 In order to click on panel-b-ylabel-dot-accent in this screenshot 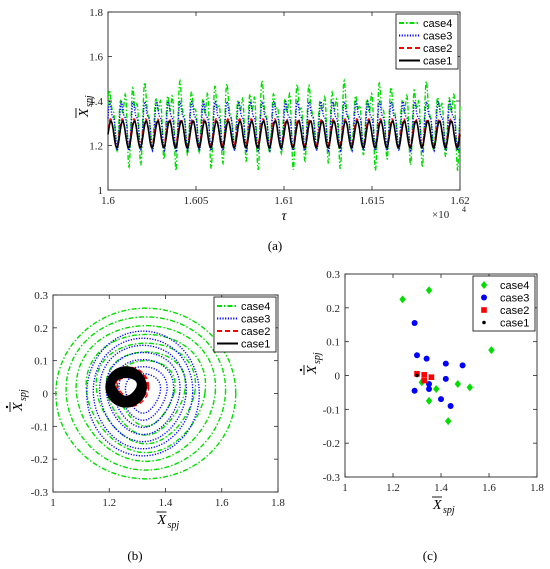, I will do `click(7, 407)`.